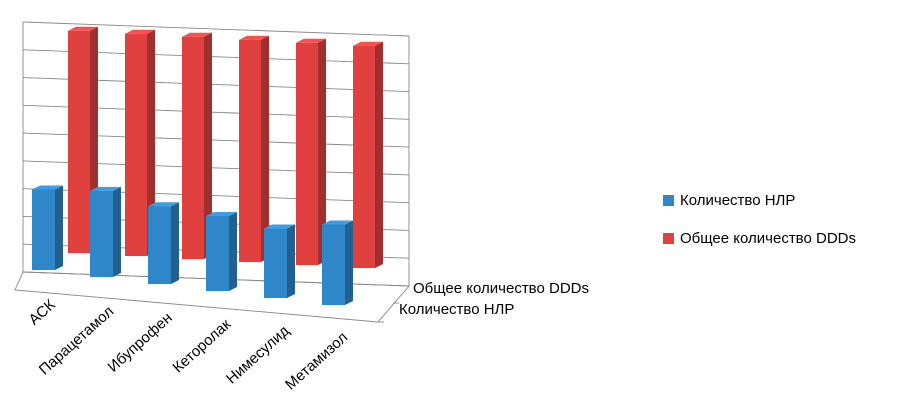  What do you see at coordinates (668, 200) in the screenshot?
I see `legend-swatch-nlr` at bounding box center [668, 200].